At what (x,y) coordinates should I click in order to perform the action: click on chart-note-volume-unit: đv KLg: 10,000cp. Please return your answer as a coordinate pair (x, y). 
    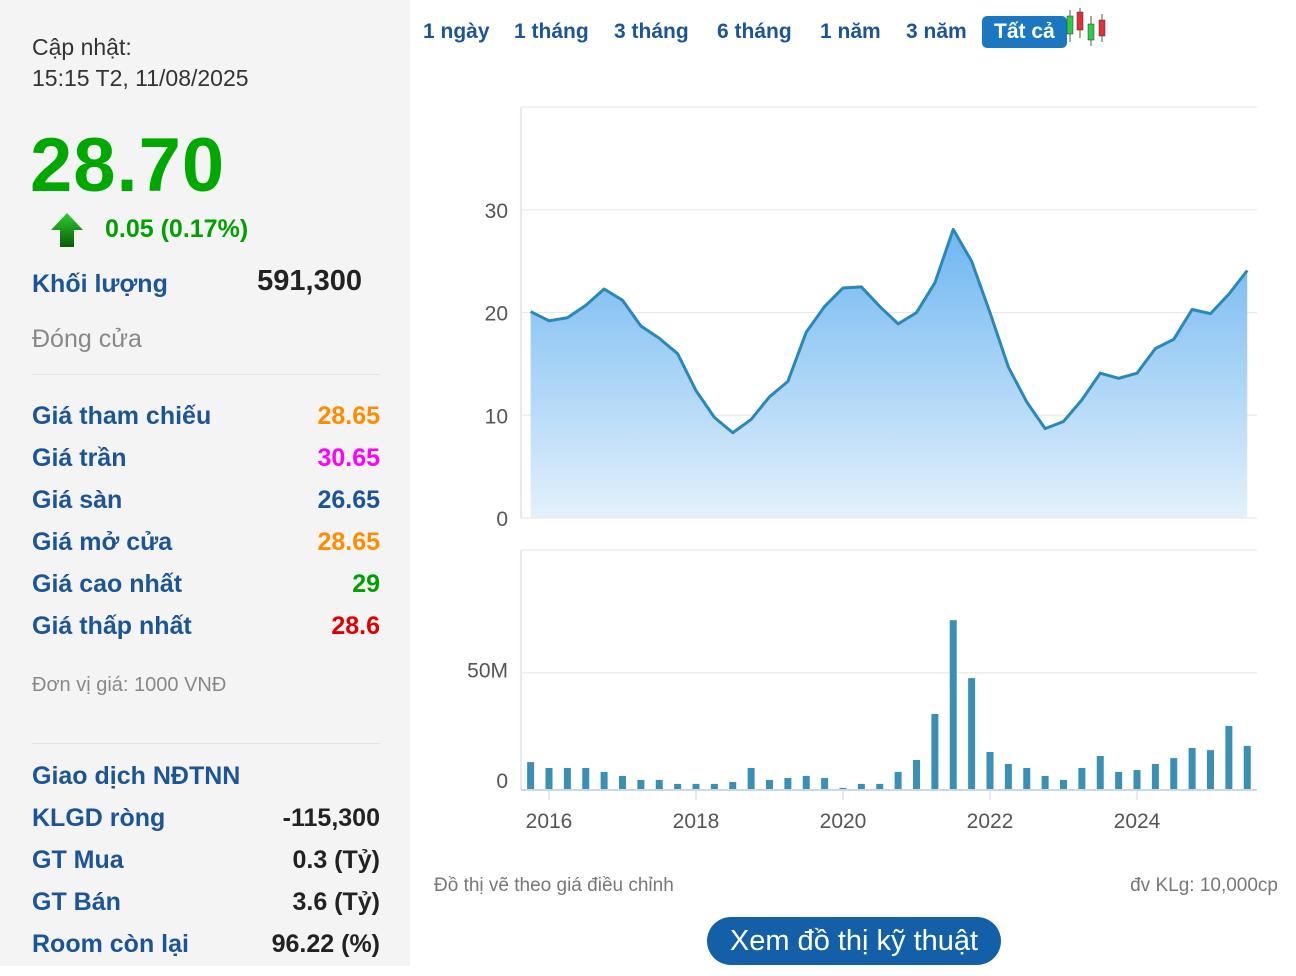
    Looking at the image, I should click on (1204, 885).